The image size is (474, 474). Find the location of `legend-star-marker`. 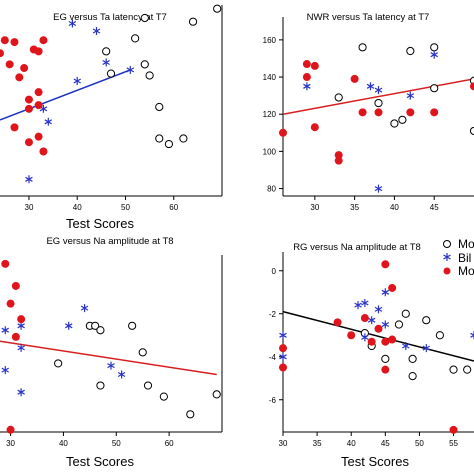

legend-star-marker is located at coordinates (447, 257).